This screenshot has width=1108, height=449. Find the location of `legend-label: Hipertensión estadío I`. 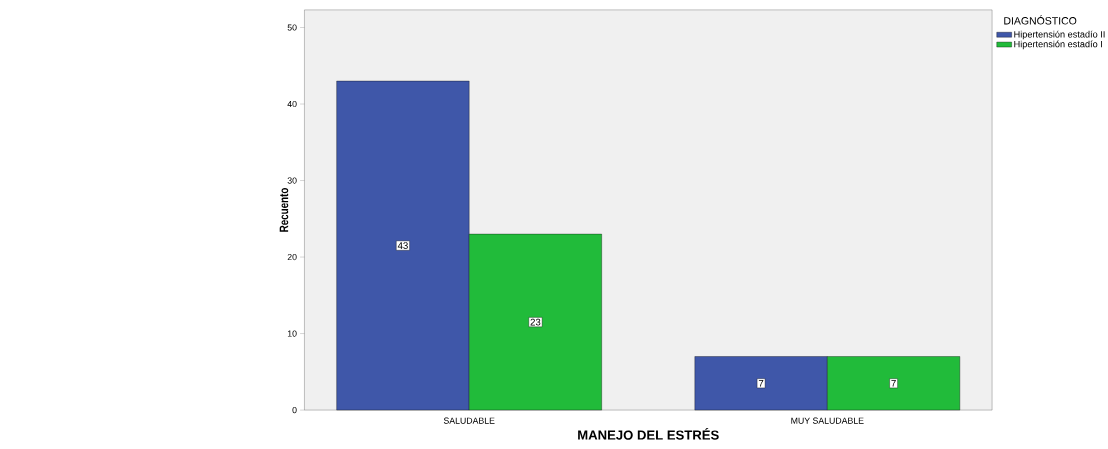

legend-label: Hipertensión estadío I is located at coordinates (1058, 45).